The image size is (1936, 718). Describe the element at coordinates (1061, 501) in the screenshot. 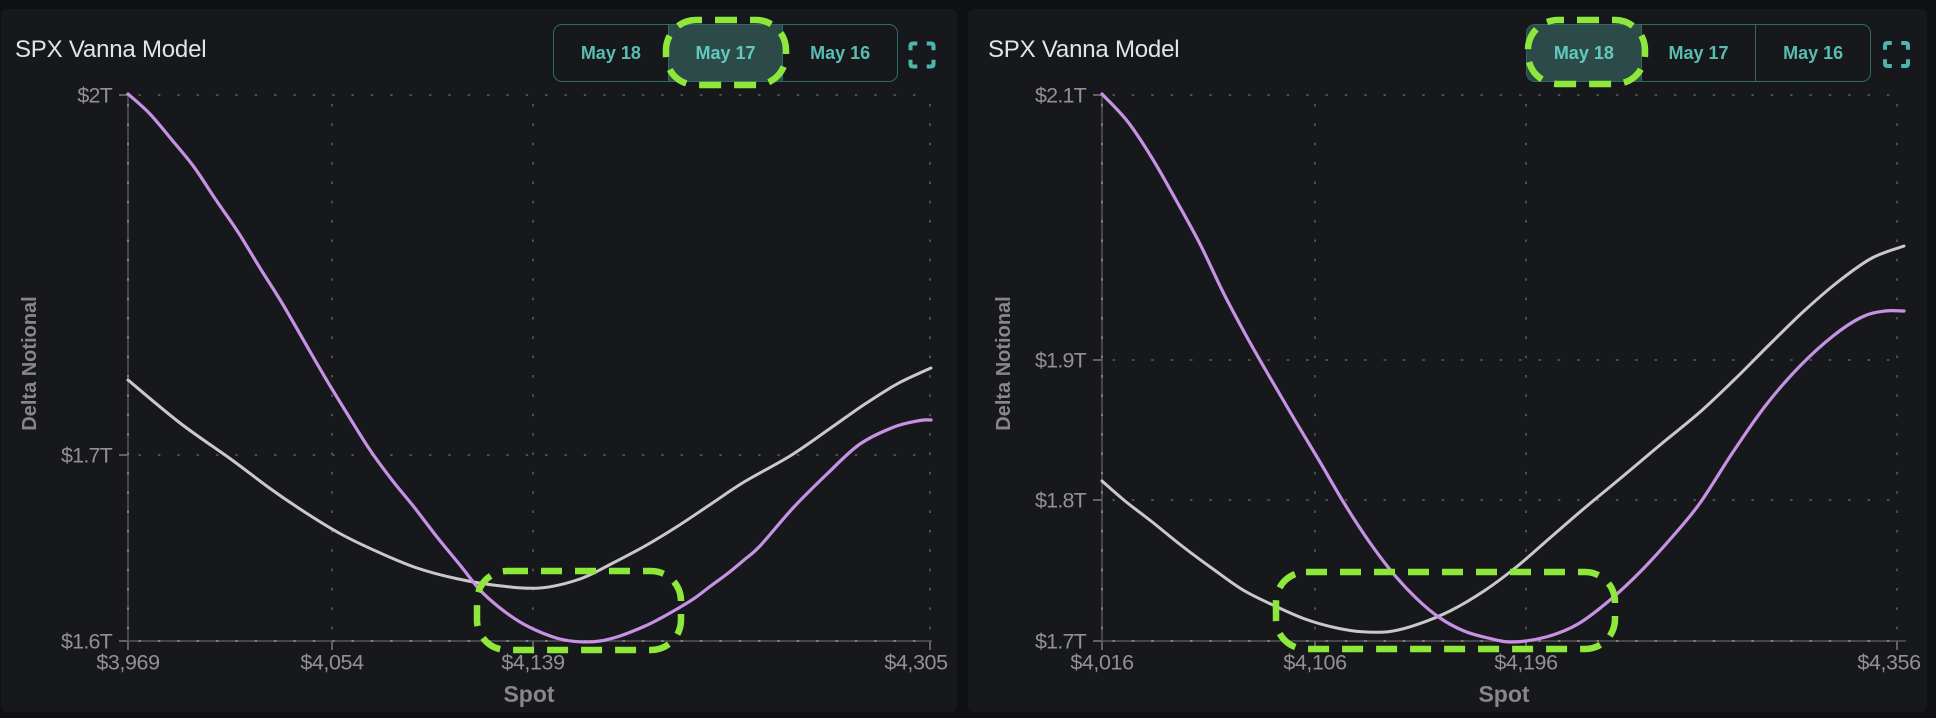

I see `svg-text: $1.8T` at that location.